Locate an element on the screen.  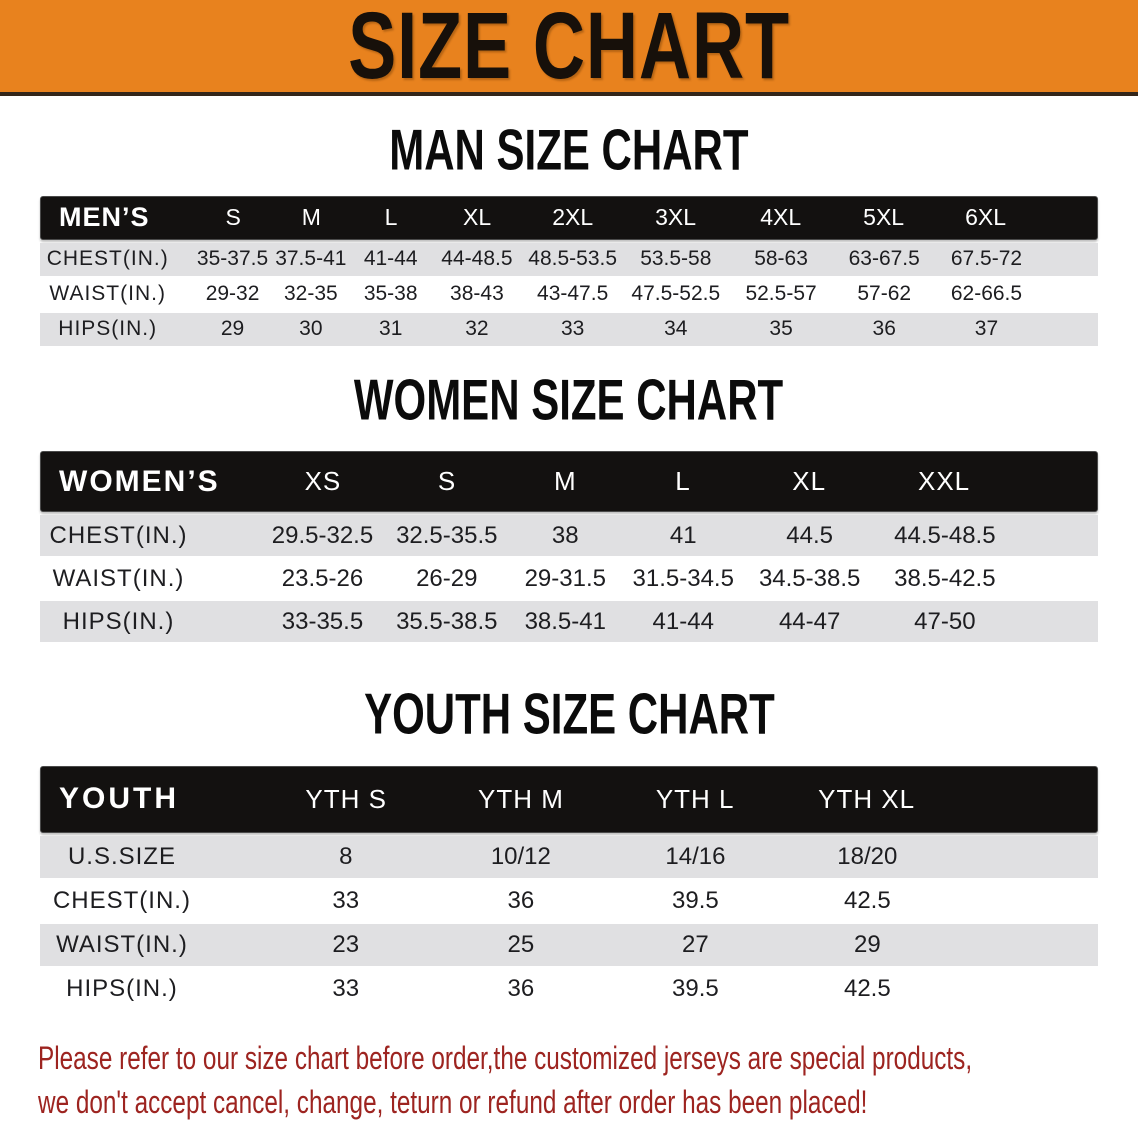
cell: 10/12 is located at coordinates (520, 856).